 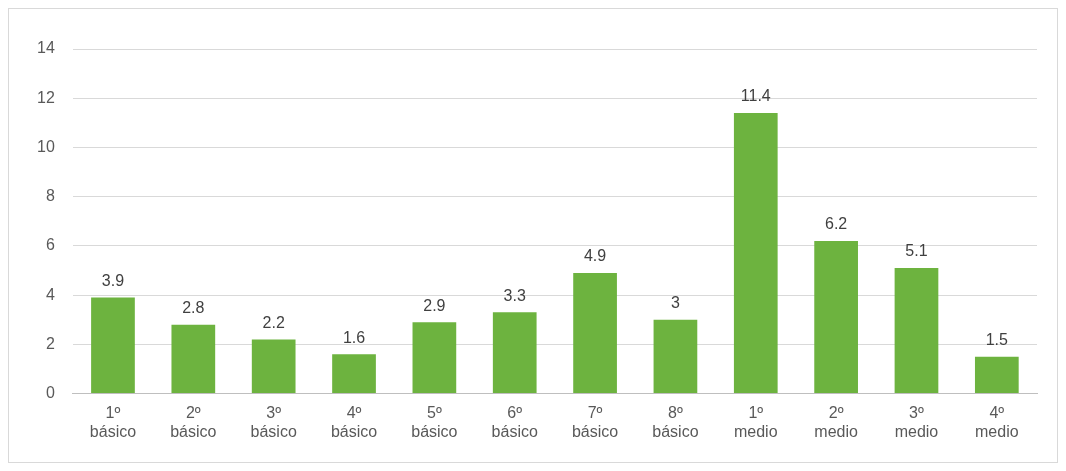 I want to click on x-tick-label: 2º básico, so click(x=193, y=421).